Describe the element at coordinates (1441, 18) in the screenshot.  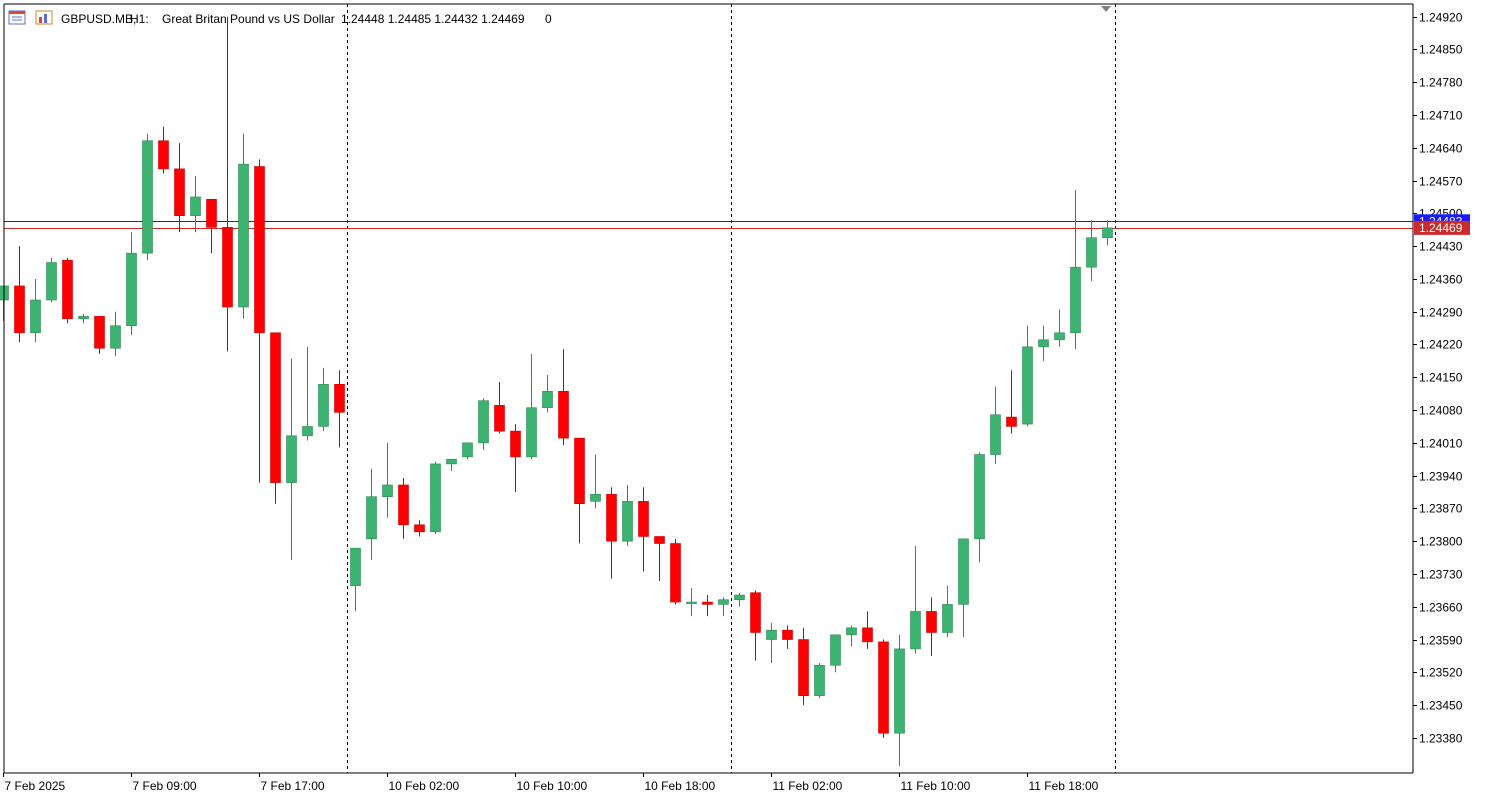
I see `price-tick-label: 1.24920` at that location.